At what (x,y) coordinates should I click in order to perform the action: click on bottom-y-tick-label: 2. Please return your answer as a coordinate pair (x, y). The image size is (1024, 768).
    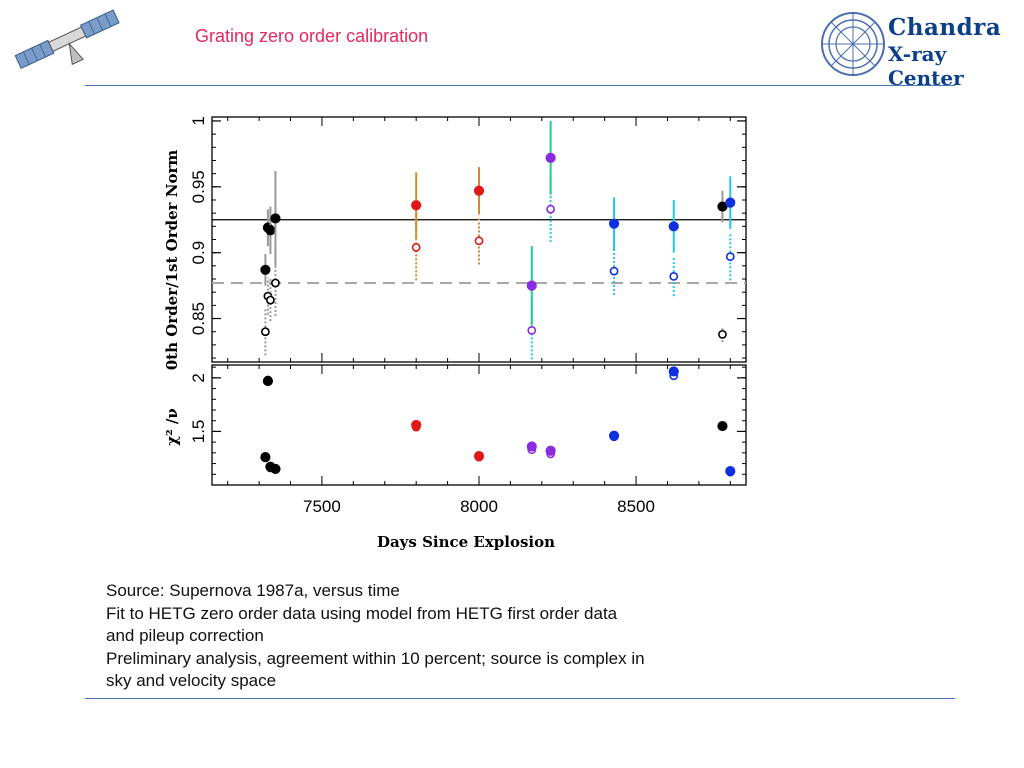
    Looking at the image, I should click on (198, 377).